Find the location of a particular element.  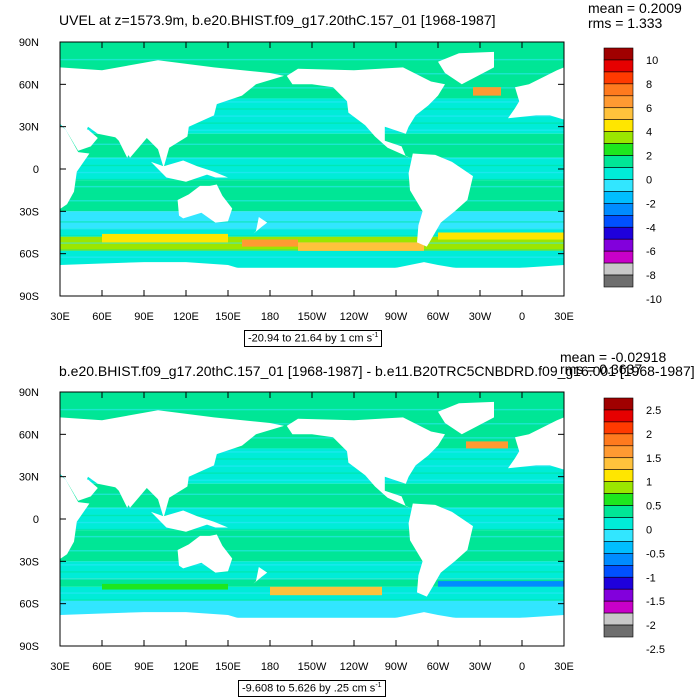

new-zealand-land is located at coordinates (260, 575).